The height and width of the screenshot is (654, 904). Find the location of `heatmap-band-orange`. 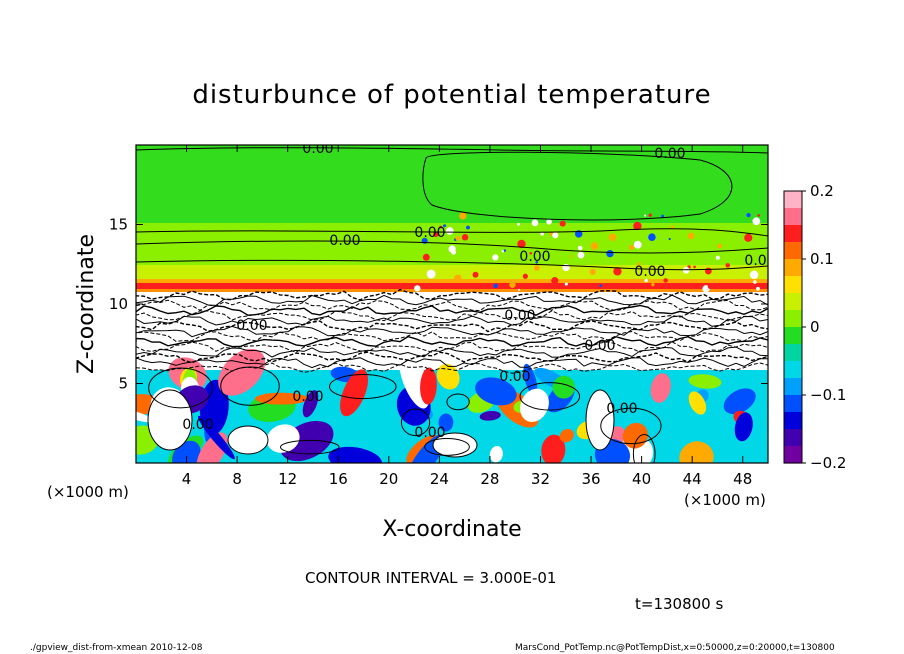

heatmap-band-orange is located at coordinates (452, 290).